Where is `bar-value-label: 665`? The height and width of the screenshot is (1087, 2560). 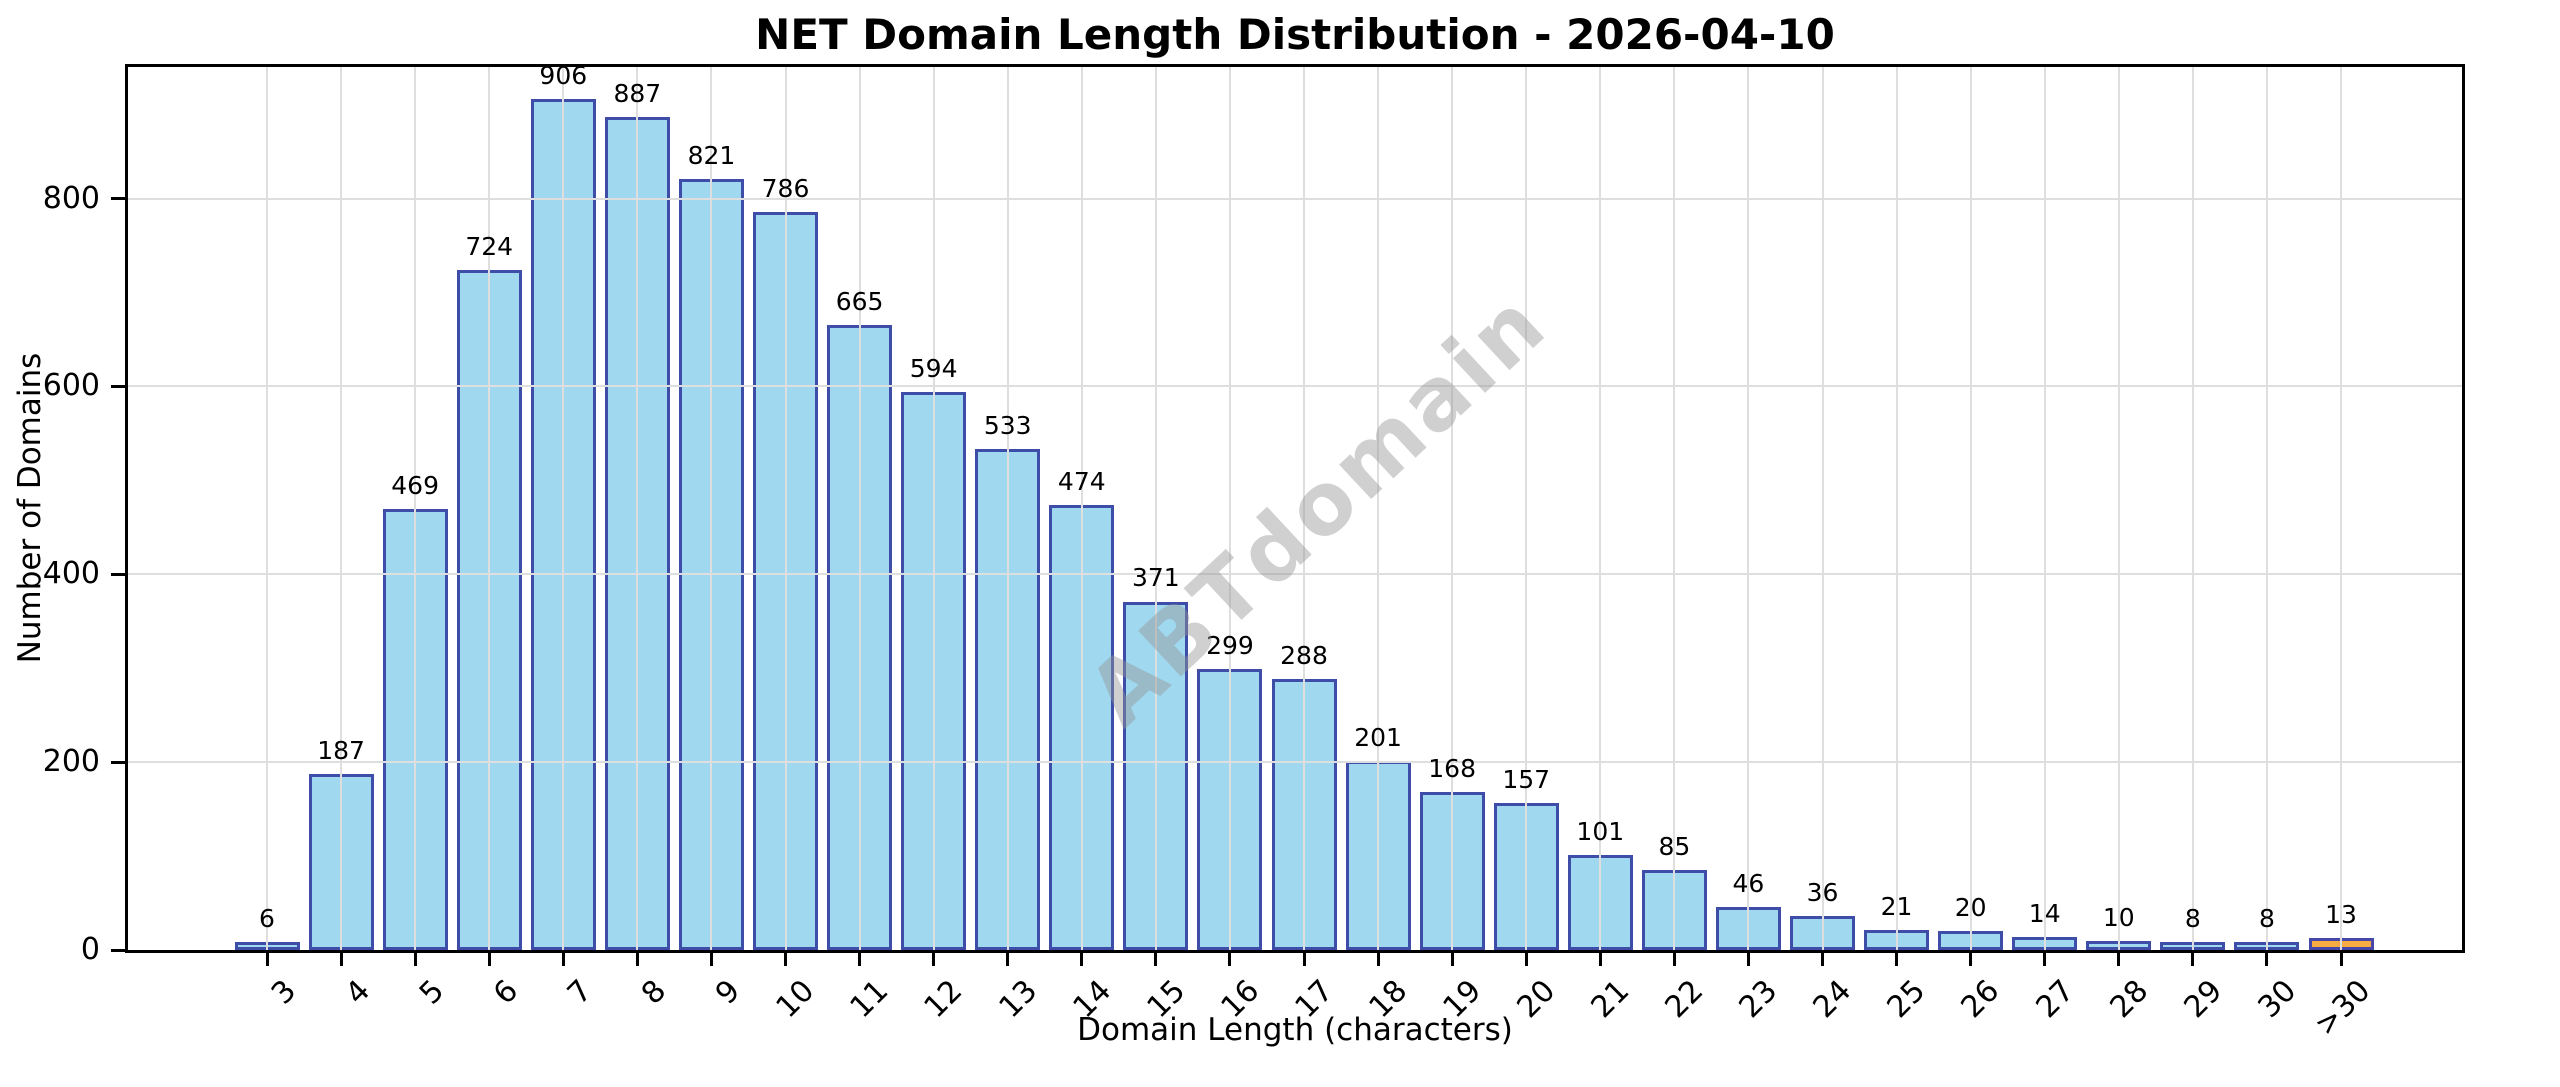 bar-value-label: 665 is located at coordinates (859, 302).